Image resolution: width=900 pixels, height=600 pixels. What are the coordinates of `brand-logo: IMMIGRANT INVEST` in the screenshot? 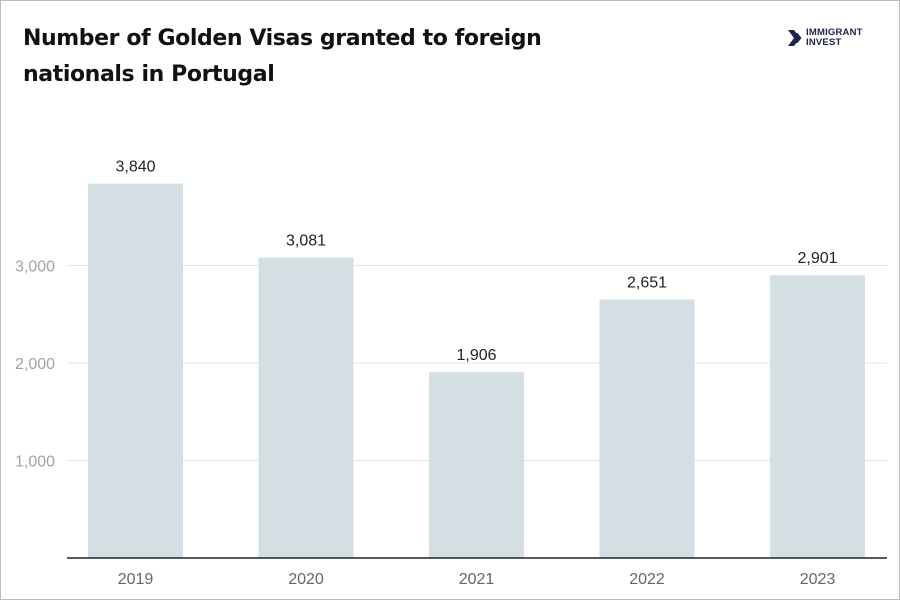 It's located at (837, 39).